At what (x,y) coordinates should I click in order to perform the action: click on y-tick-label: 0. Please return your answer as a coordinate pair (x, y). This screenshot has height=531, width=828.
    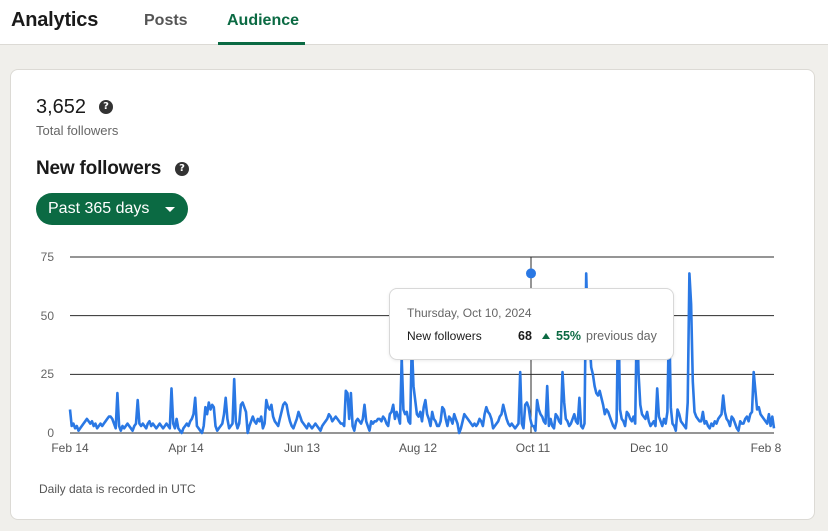
    Looking at the image, I should click on (50, 433).